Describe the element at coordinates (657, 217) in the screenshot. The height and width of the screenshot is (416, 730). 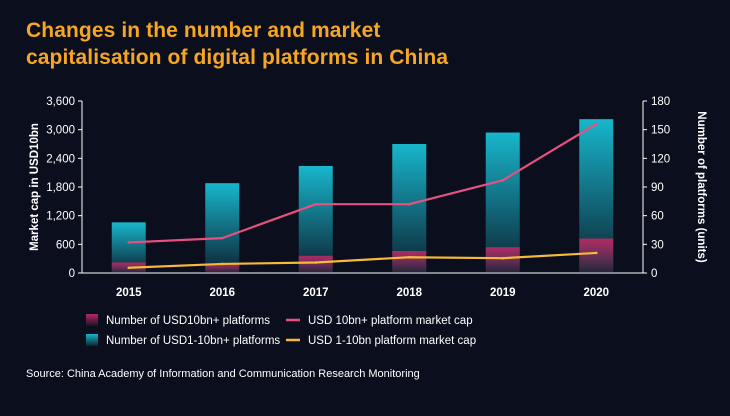
I see `right-axis-tick-label: 60` at that location.